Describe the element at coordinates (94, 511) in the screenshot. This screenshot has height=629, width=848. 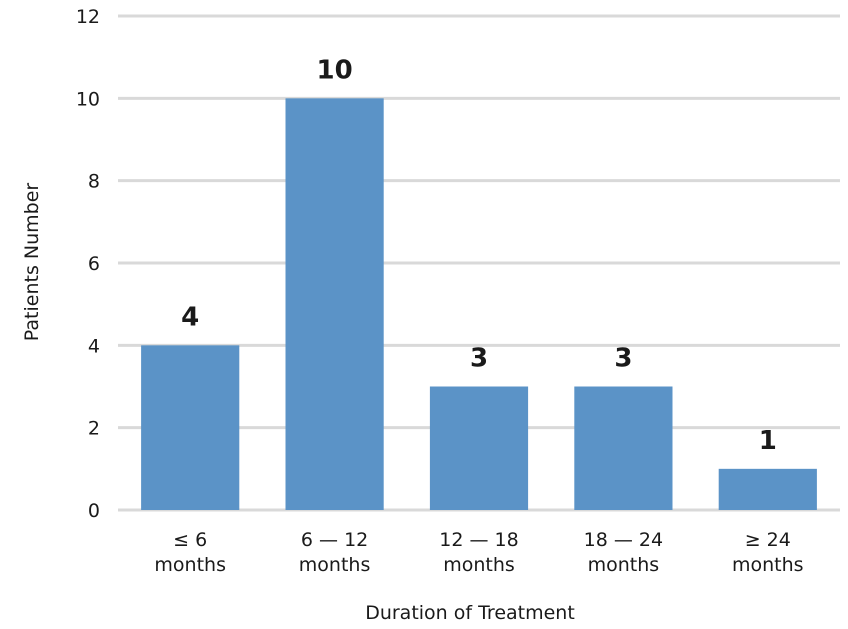
I see `y-tick-label: 0` at that location.